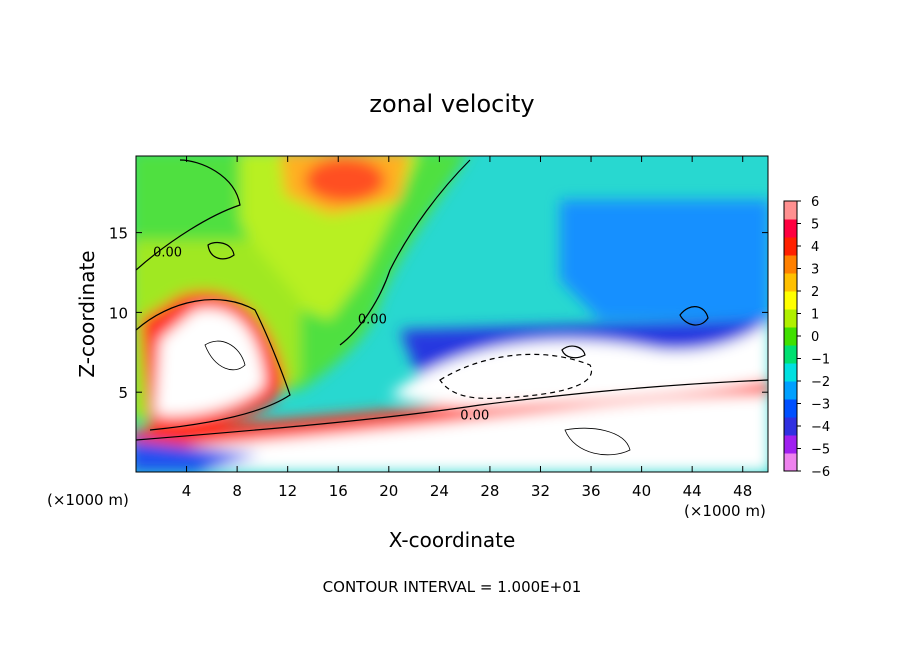 This screenshot has width=904, height=654. Describe the element at coordinates (815, 315) in the screenshot. I see `colorbar-tick-label: 1` at that location.